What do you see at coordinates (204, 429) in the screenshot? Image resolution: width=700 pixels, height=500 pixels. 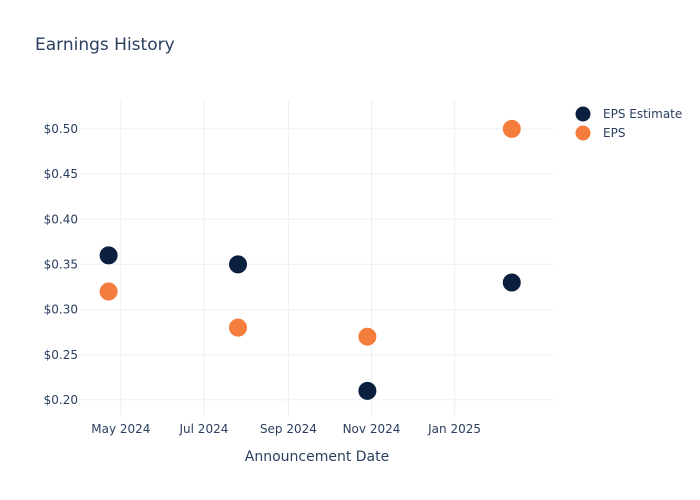 I see `x-tick-label: Jul 2024` at bounding box center [204, 429].